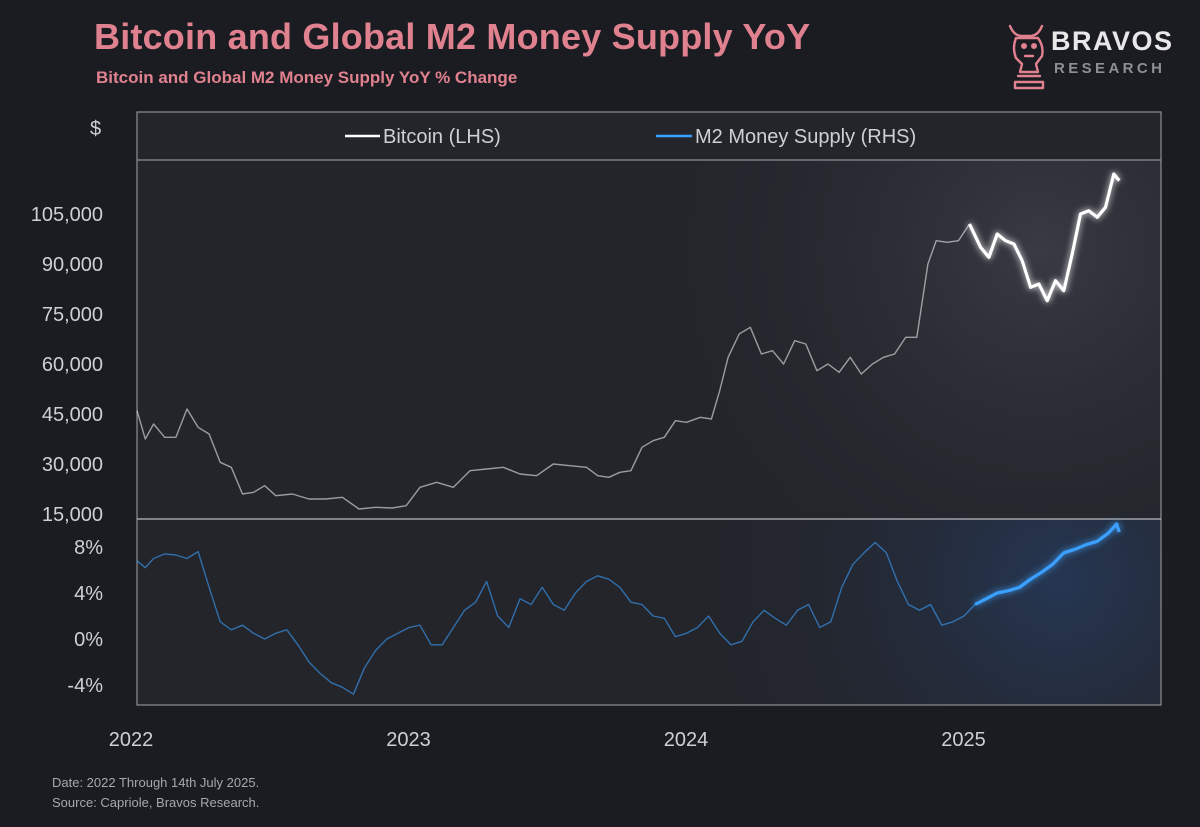 This screenshot has height=827, width=1200. Describe the element at coordinates (1110, 68) in the screenshot. I see `brand-tagline: RESEARCH` at that location.